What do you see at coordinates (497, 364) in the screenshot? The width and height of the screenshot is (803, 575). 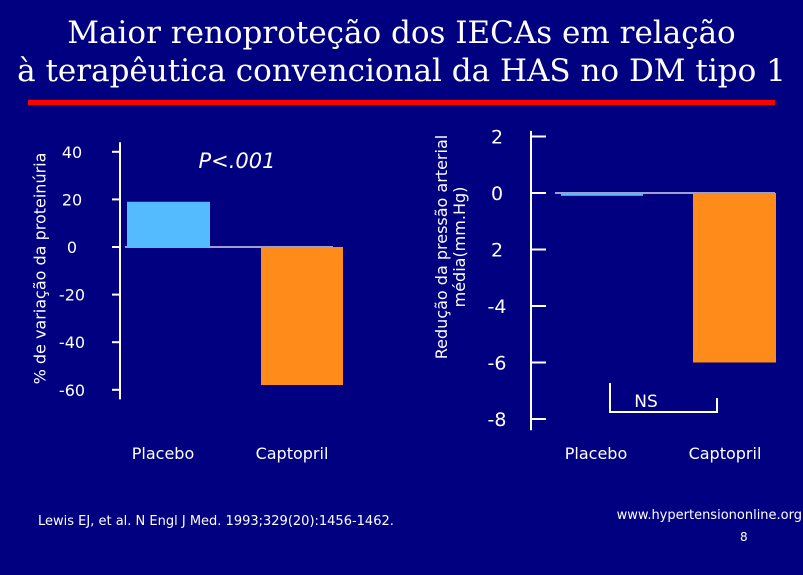 I see `right-chart-y-tick-label: -6` at bounding box center [497, 364].